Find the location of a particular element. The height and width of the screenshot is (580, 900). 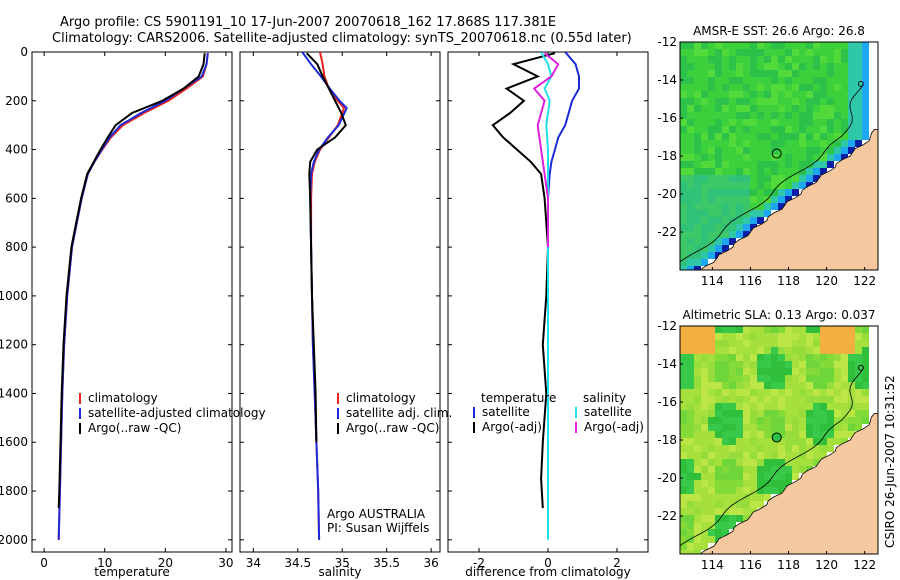

y-tick-label: -18 is located at coordinates (667, 440).